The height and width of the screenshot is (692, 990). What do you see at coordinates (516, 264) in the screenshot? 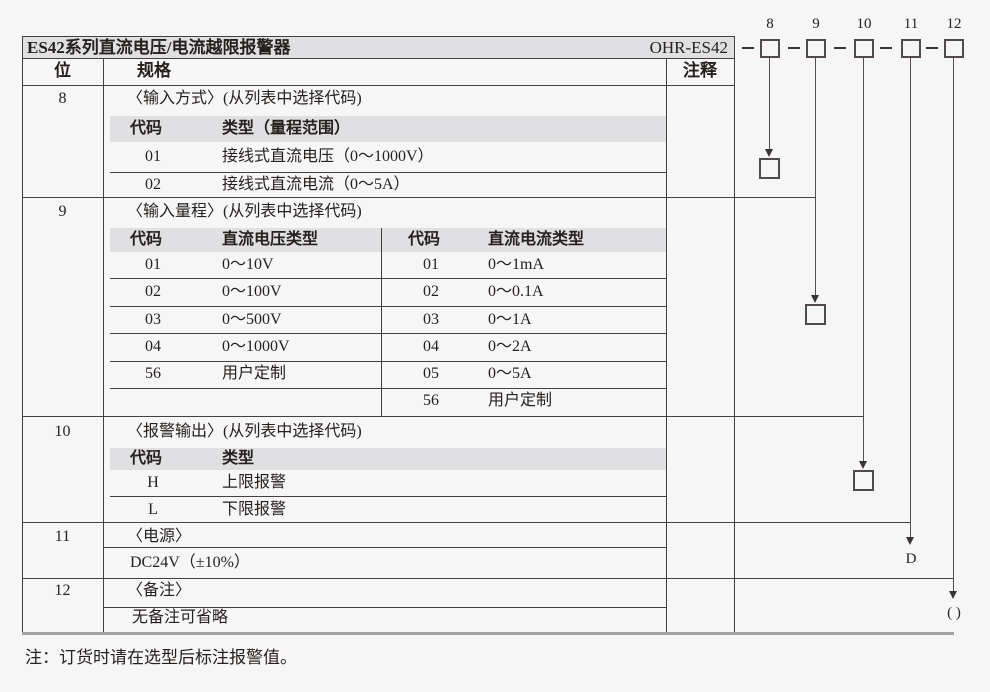
I see `current-item-label: 0～1mA` at bounding box center [516, 264].